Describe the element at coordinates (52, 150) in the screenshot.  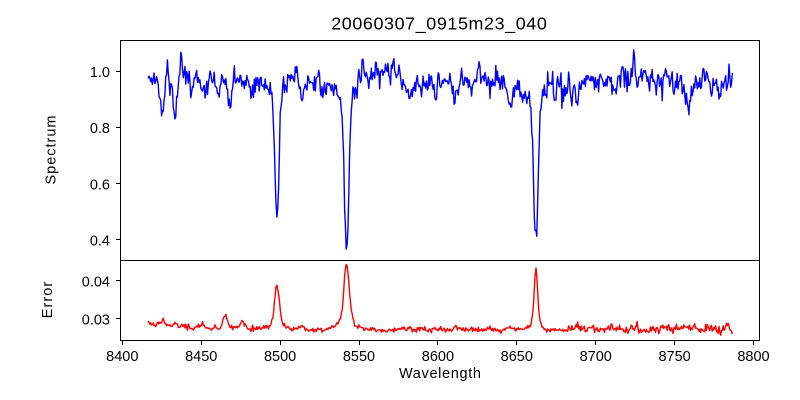
I see `svg-text: Spectrum` at that location.